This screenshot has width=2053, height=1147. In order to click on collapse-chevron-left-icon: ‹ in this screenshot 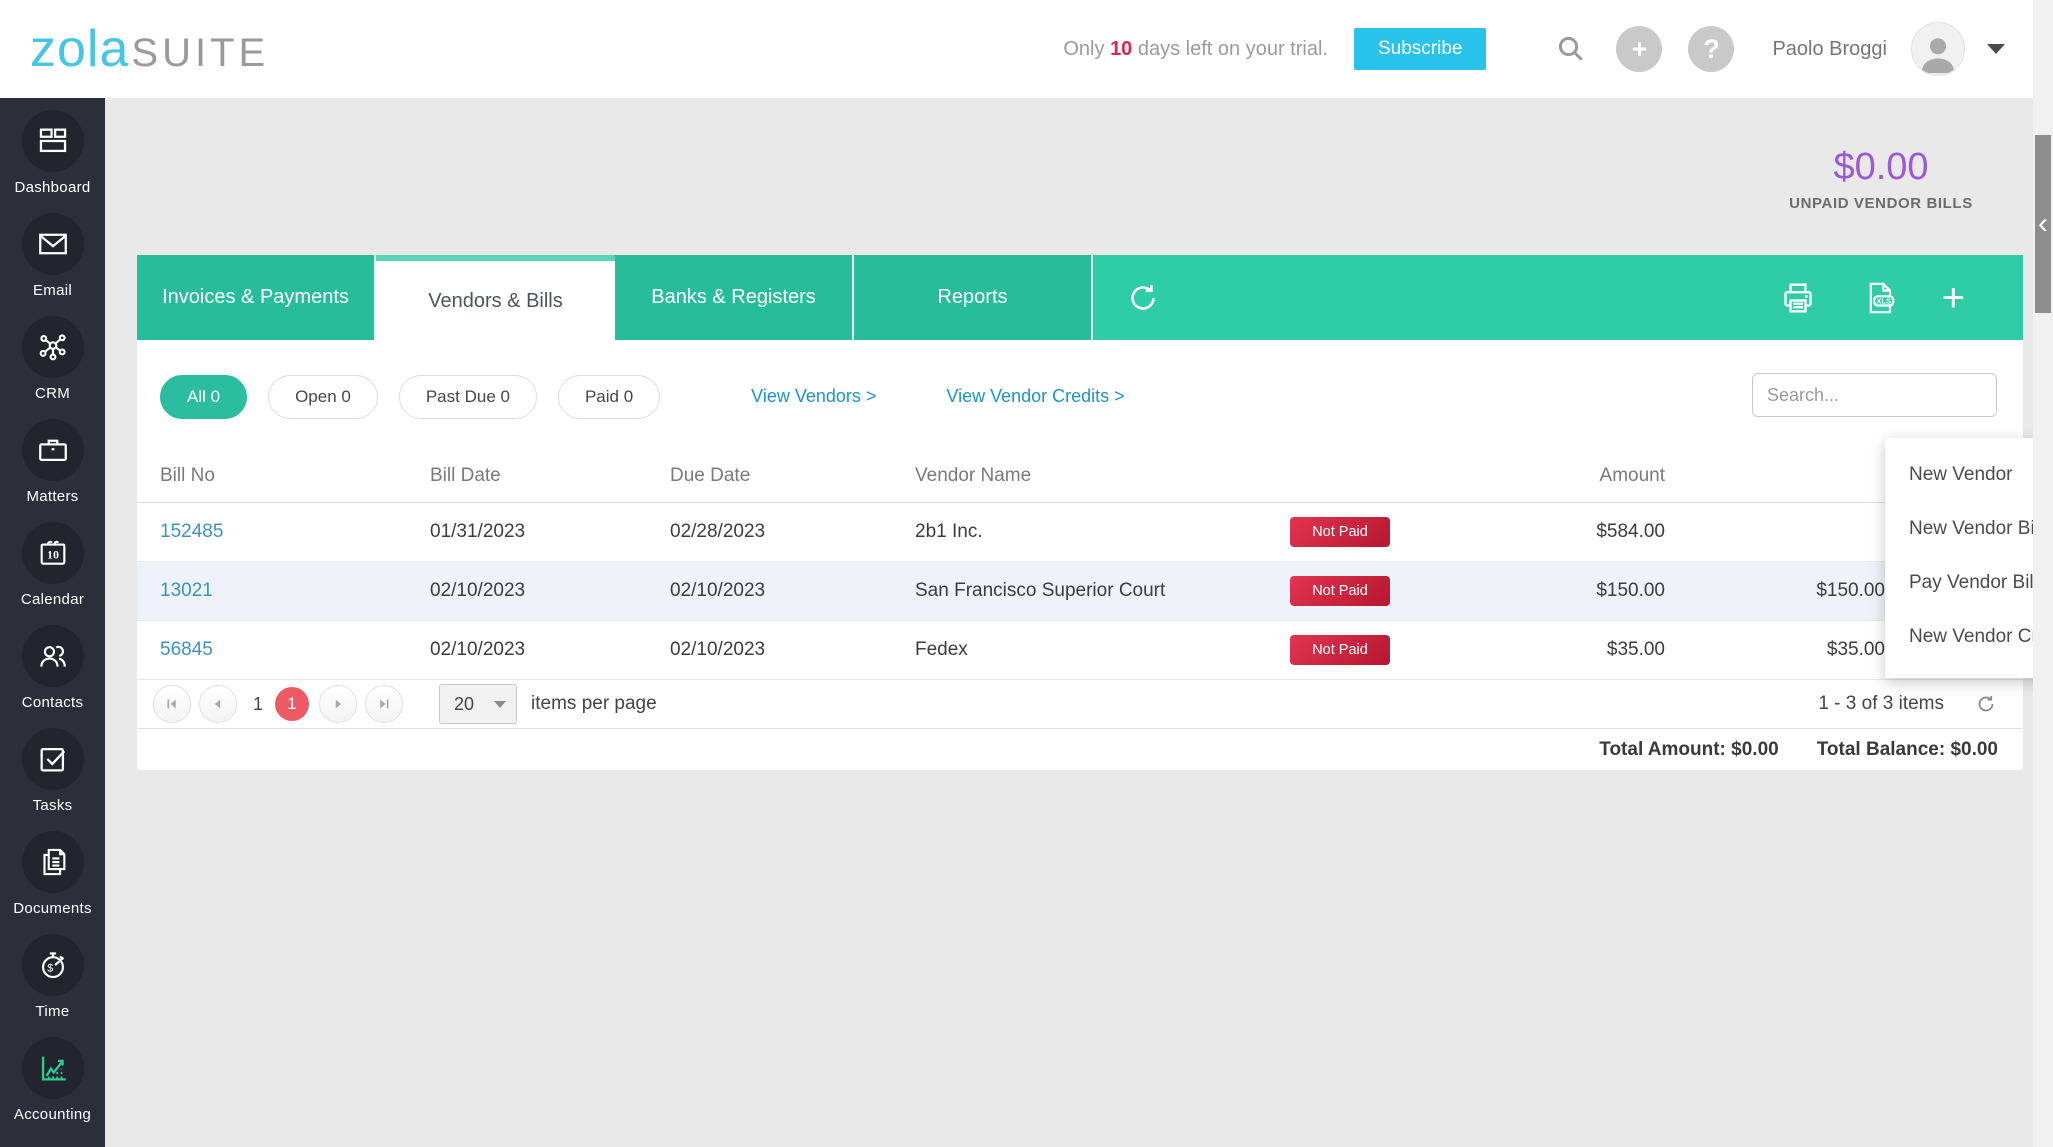, I will do `click(2043, 223)`.